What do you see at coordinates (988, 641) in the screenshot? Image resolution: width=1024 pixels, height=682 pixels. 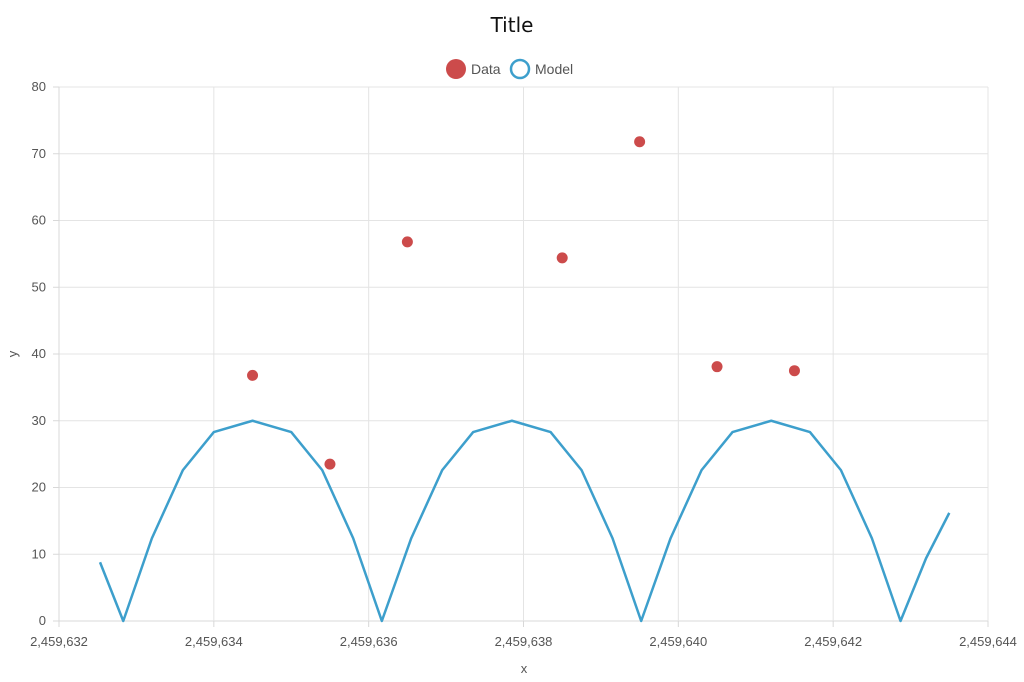 I see `x-tick-label: 2,459,644` at bounding box center [988, 641].